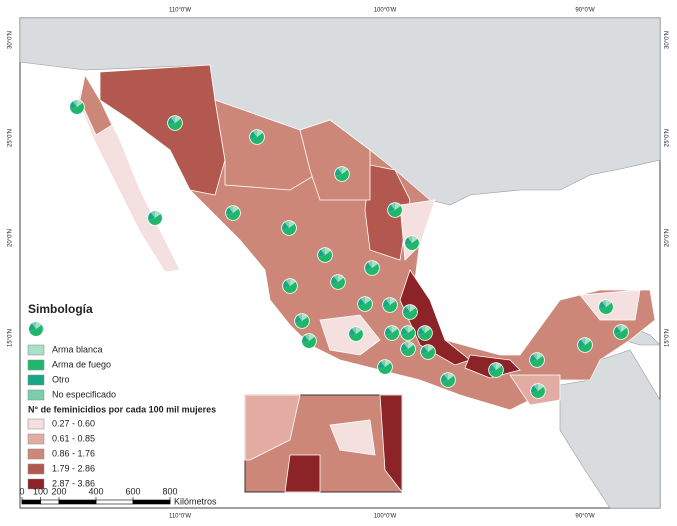 Image resolution: width=677 pixels, height=526 pixels. Describe the element at coordinates (73, 483) in the screenshot. I see `legend-label: 2.87 - 3.86` at that location.